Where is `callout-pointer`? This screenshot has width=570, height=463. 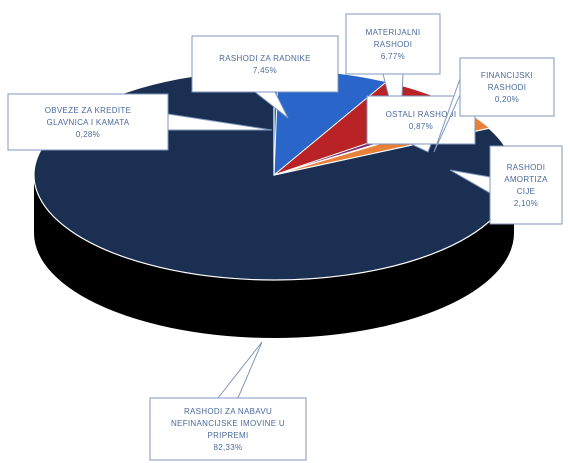
callout-pointer is located at coordinates (239, 370).